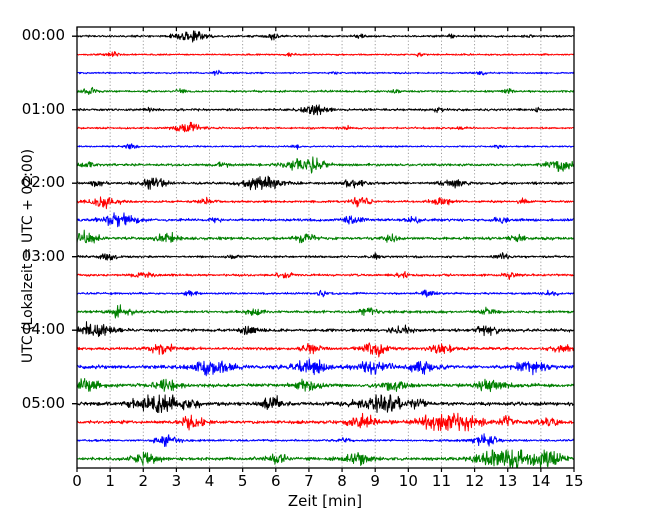 The image size is (650, 520). Describe the element at coordinates (143, 481) in the screenshot. I see `x-tick-label-2: 2` at that location.